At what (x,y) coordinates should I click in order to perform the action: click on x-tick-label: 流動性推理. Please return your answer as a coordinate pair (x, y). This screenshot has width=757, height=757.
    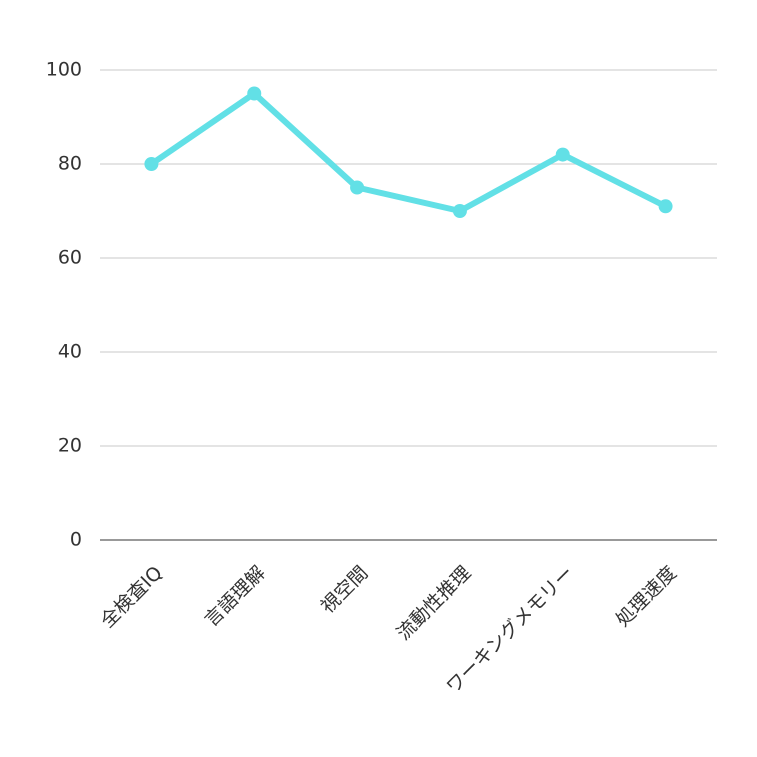
    Looking at the image, I should click on (434, 603).